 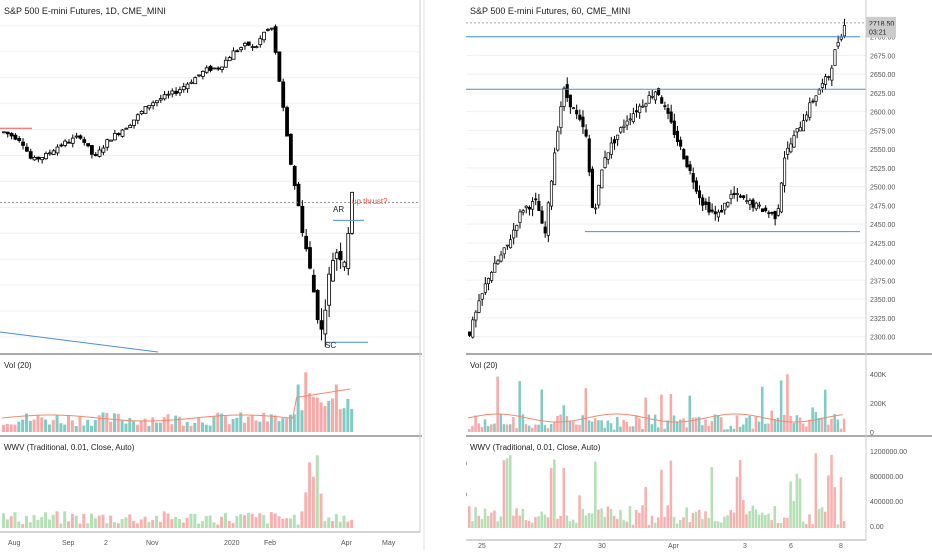 What do you see at coordinates (370, 201) in the screenshot?
I see `annotation-up-thrust: up thrust?` at bounding box center [370, 201].